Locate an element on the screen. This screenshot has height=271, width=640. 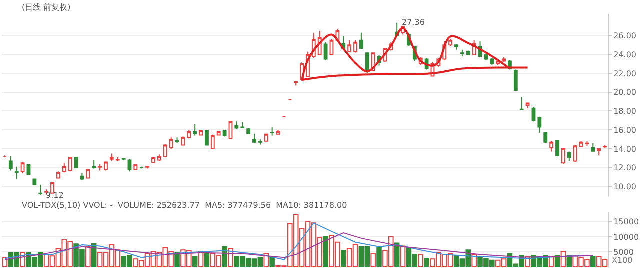
y-tick-label: 14.00 is located at coordinates (625, 149).